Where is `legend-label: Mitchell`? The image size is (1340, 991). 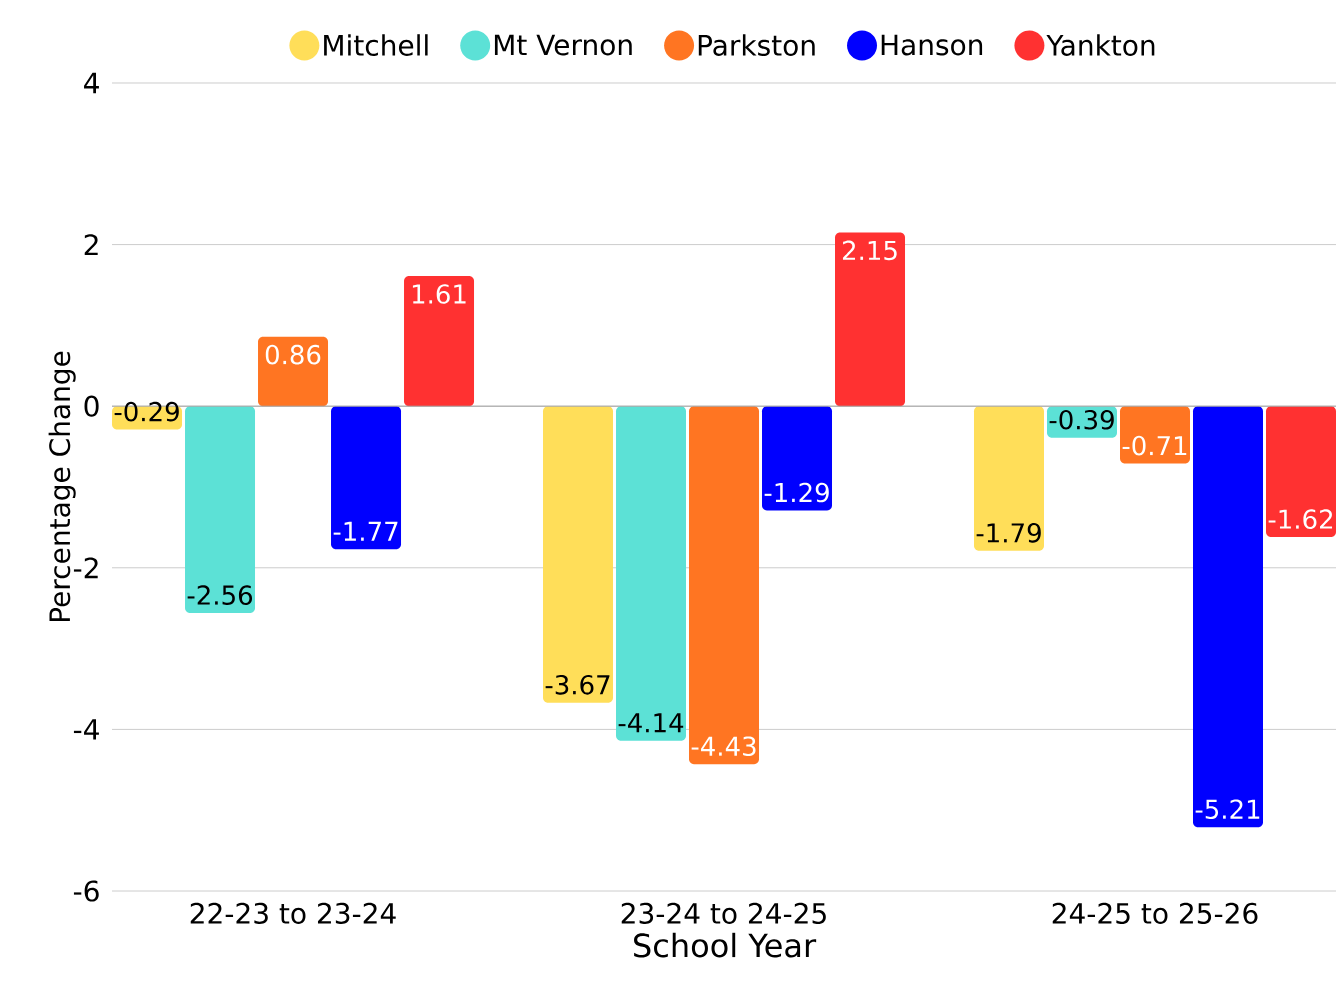
legend-label: Mitchell is located at coordinates (376, 45).